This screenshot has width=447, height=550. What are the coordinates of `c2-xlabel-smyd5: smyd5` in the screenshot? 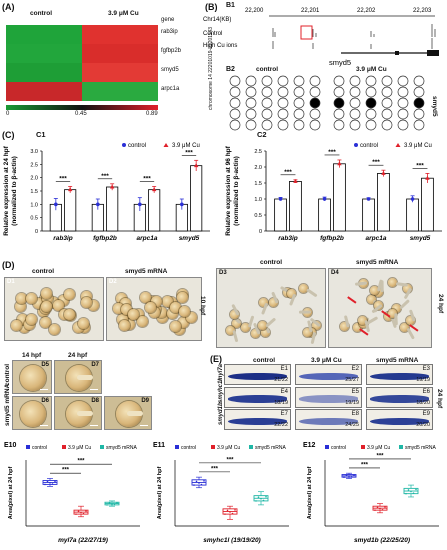 It's located at (420, 238).